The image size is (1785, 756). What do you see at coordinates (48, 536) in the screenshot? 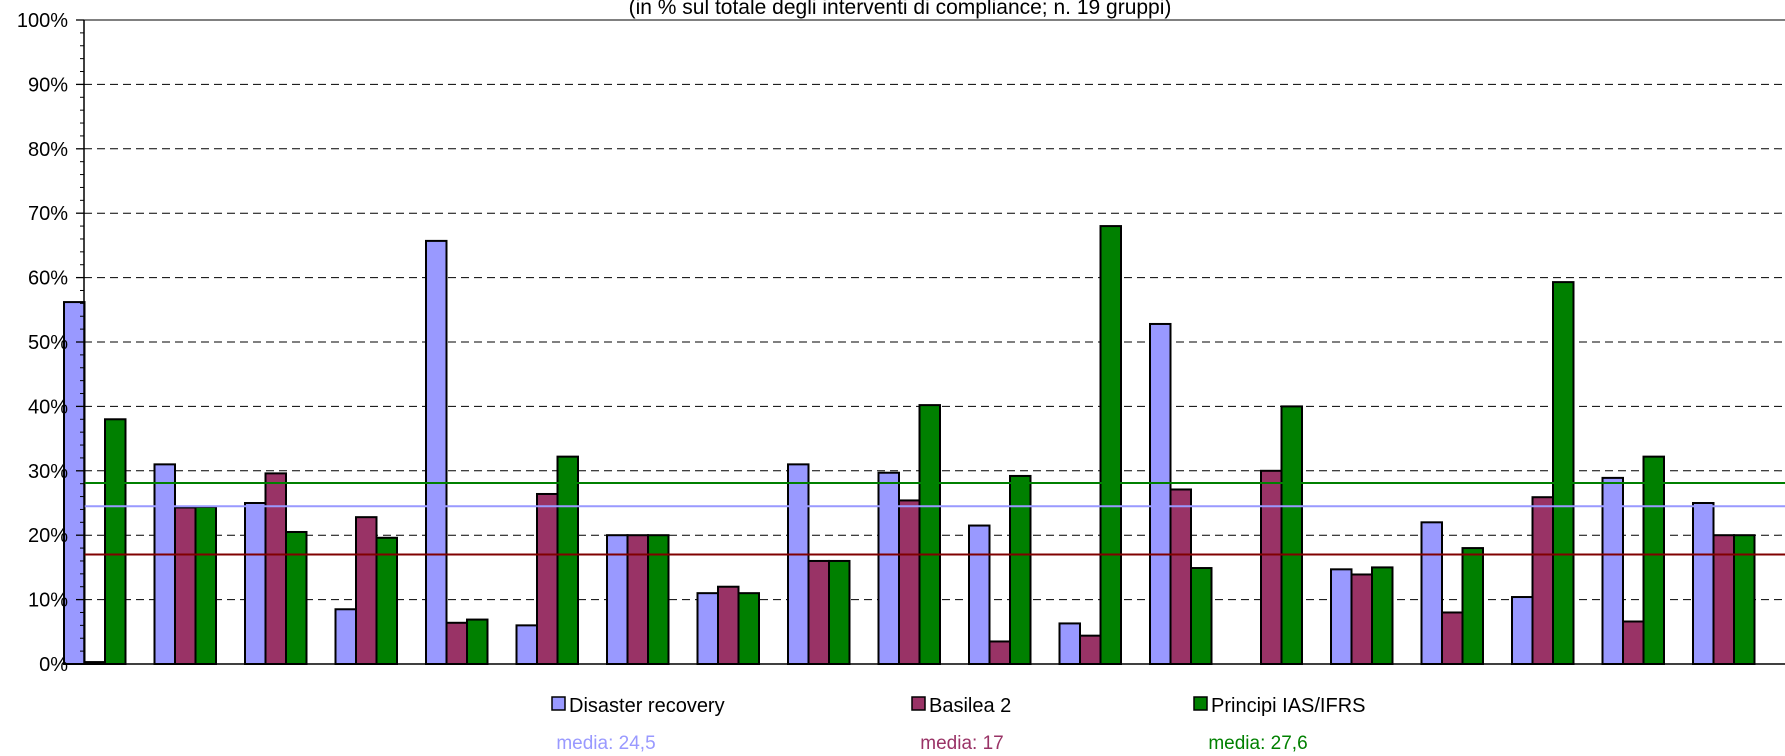
I see `y-tick-label: 20%` at bounding box center [48, 536].